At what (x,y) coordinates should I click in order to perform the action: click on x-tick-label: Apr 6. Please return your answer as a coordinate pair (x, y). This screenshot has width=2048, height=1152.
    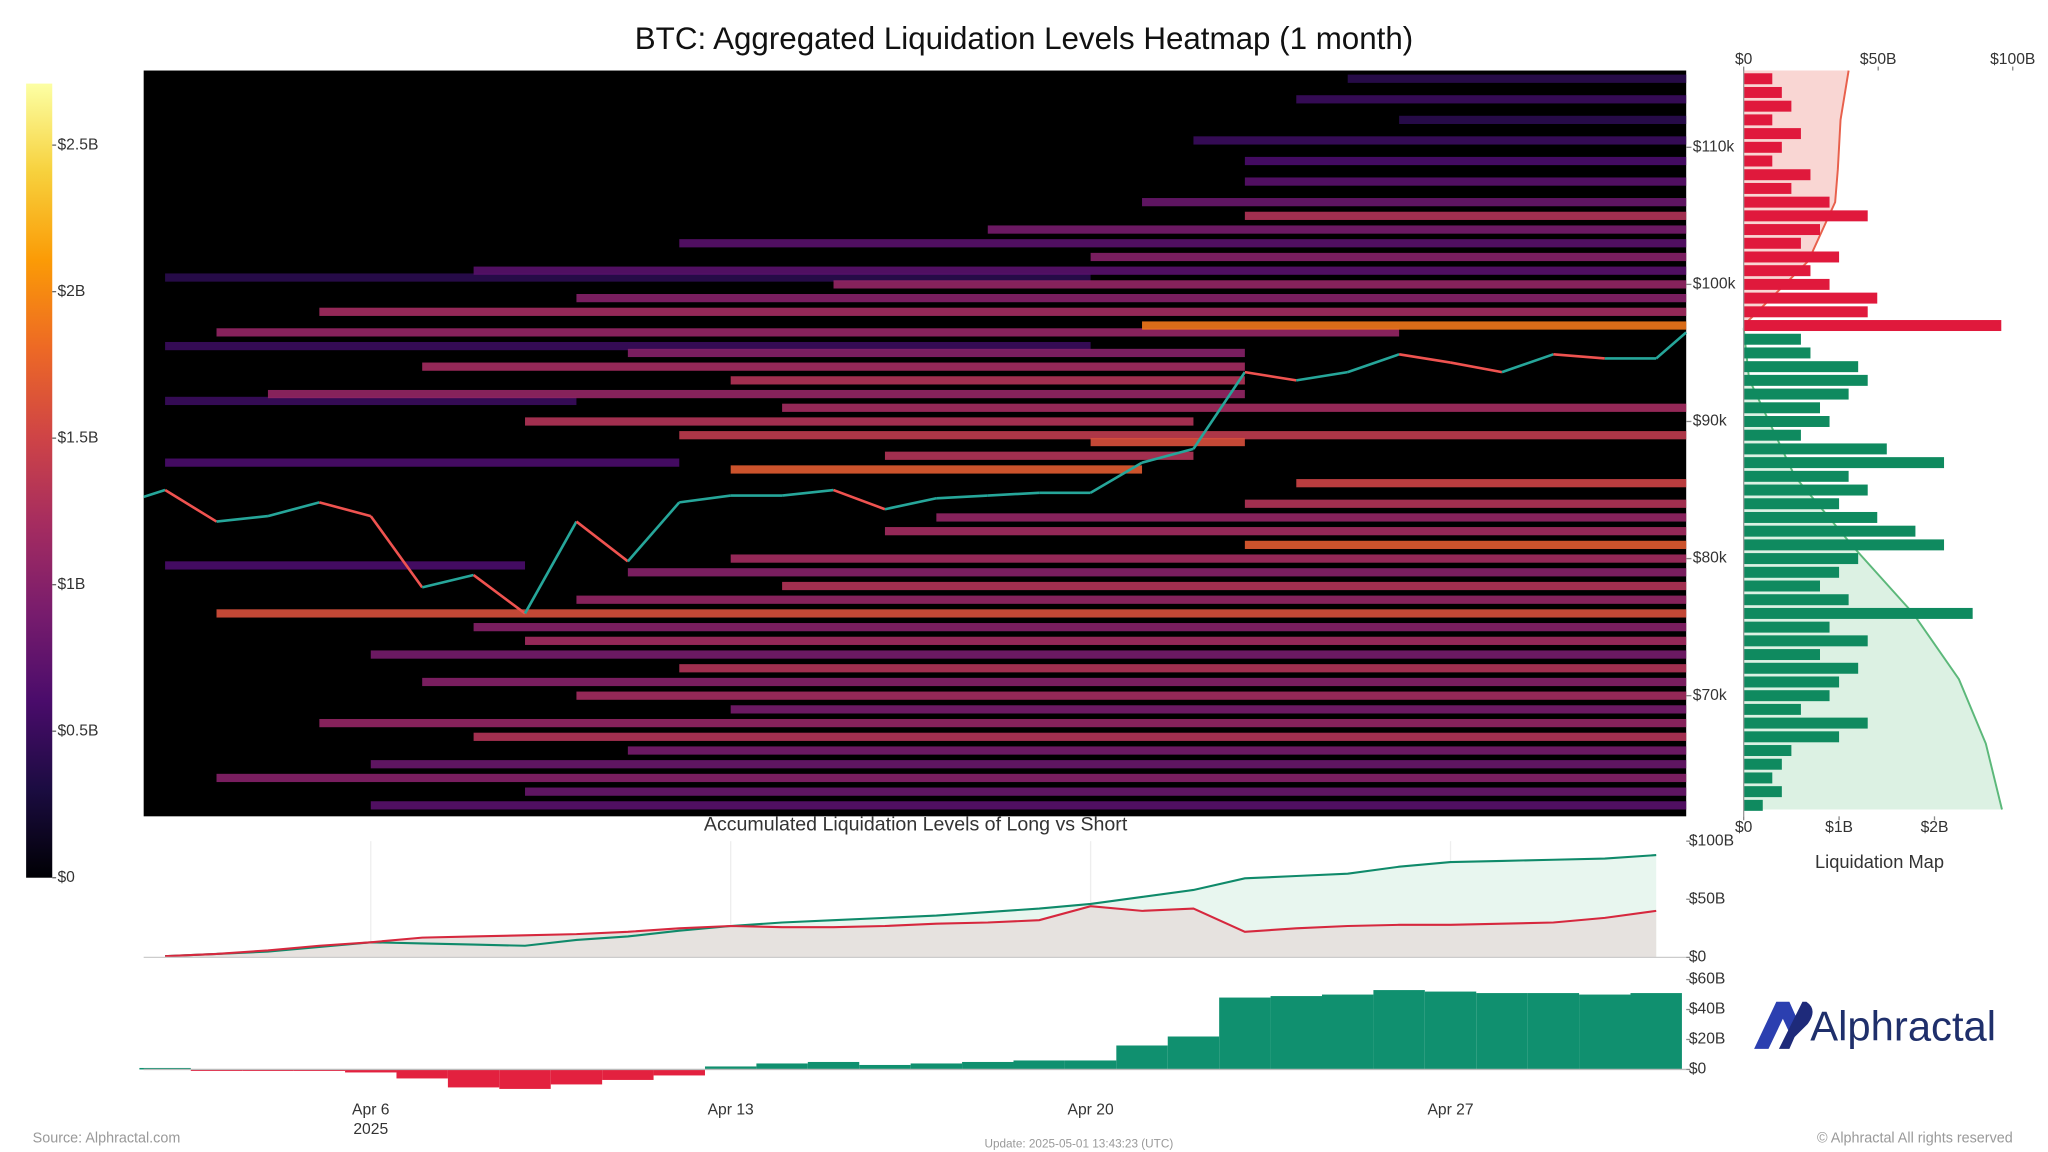
    Looking at the image, I should click on (371, 1109).